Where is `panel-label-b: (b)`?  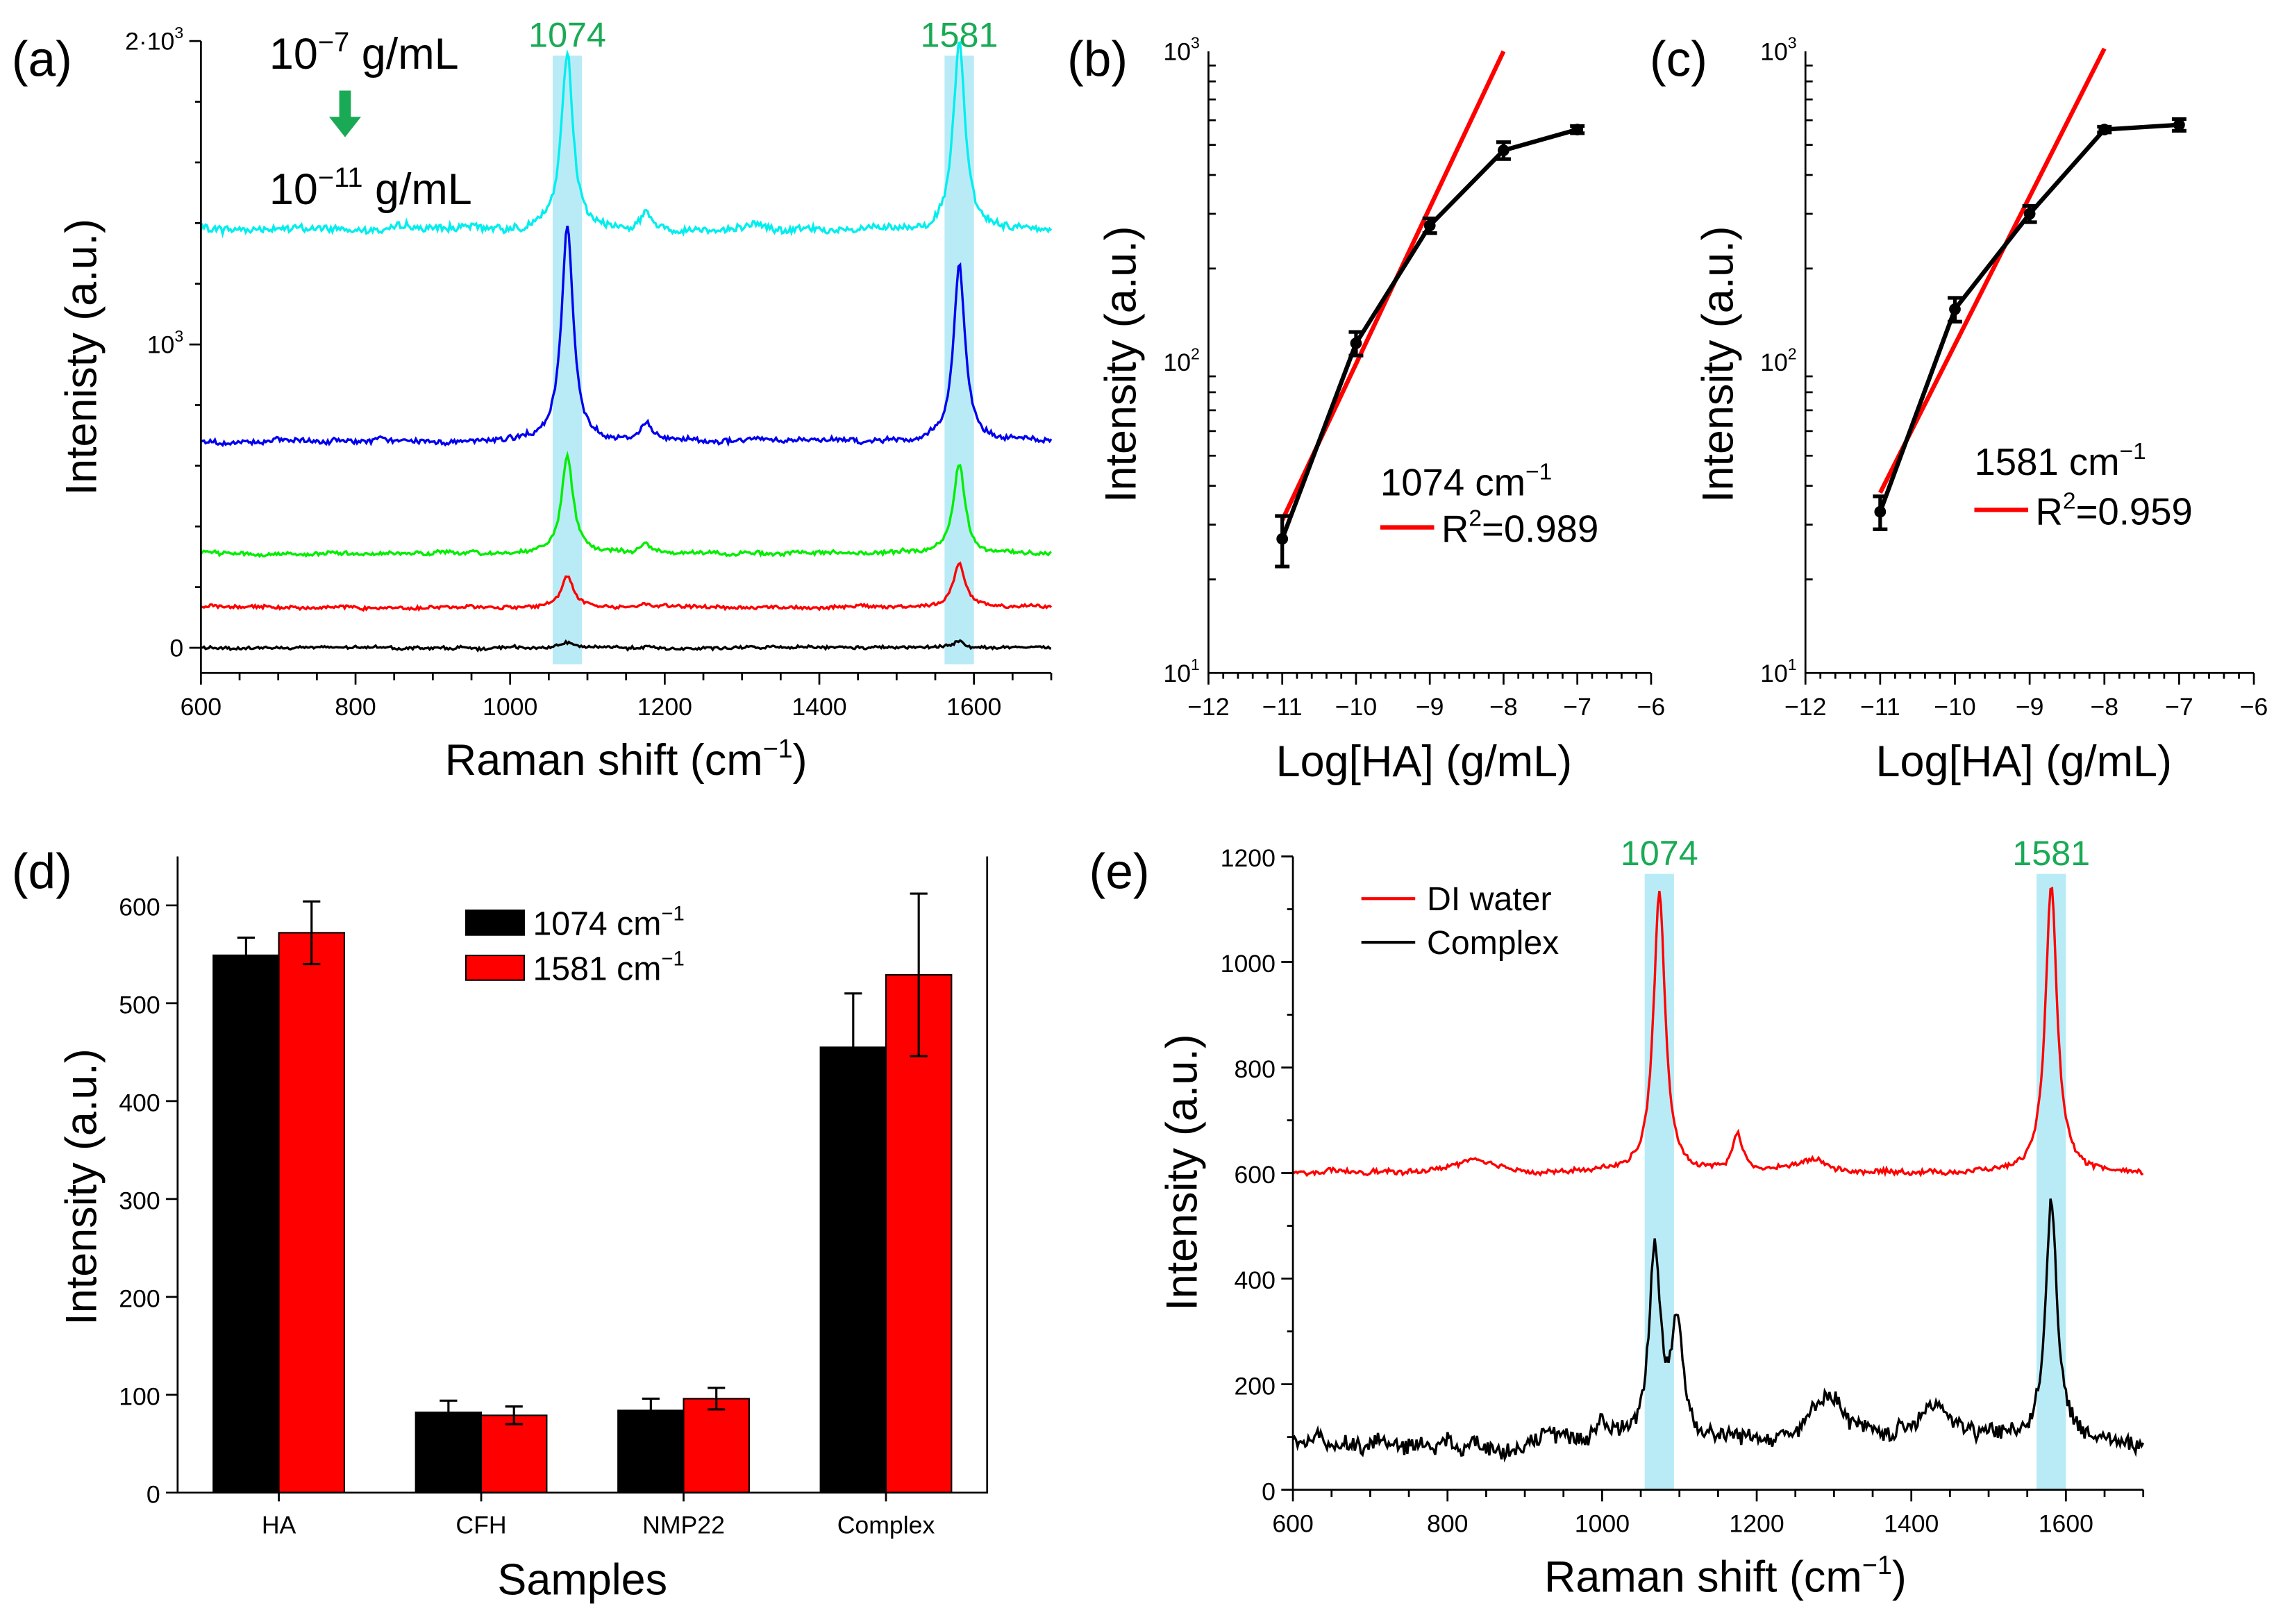
panel-label-b: (b) is located at coordinates (1097, 59).